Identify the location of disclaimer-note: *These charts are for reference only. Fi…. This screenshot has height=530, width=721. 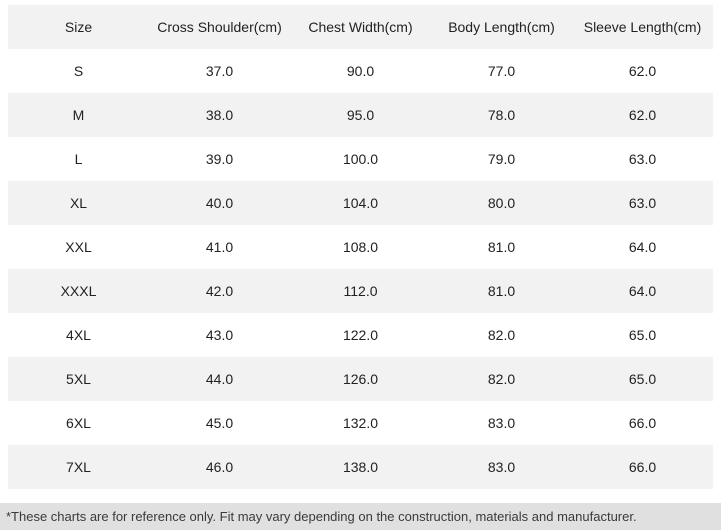
(360, 516).